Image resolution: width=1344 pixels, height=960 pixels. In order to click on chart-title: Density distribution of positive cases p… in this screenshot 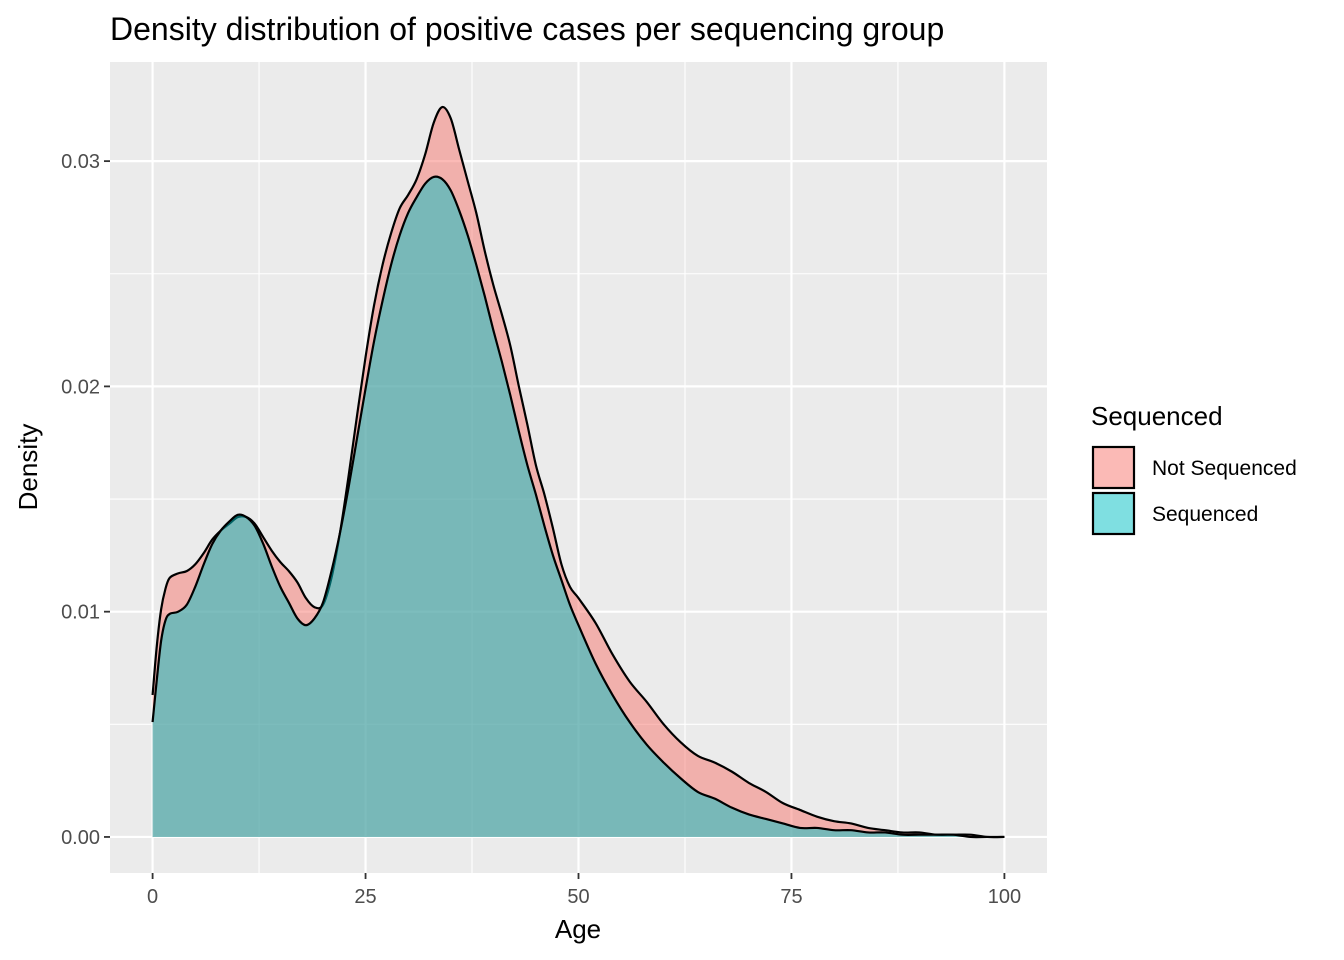, I will do `click(527, 29)`.